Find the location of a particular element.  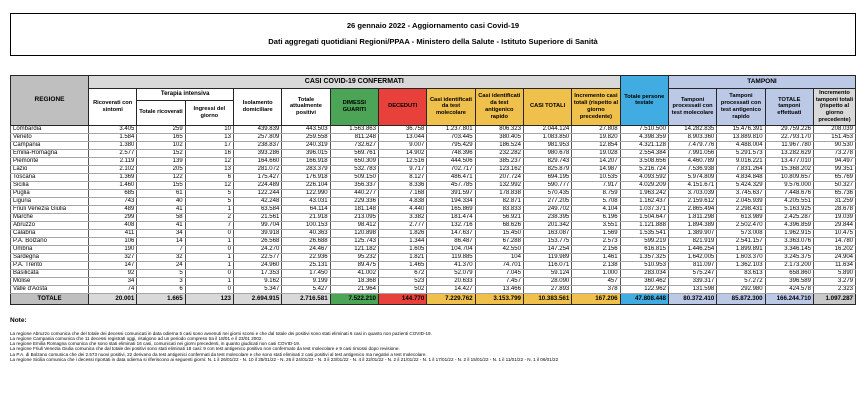

region-name-cell: Friuli Venezia Giulia is located at coordinates (49, 209).